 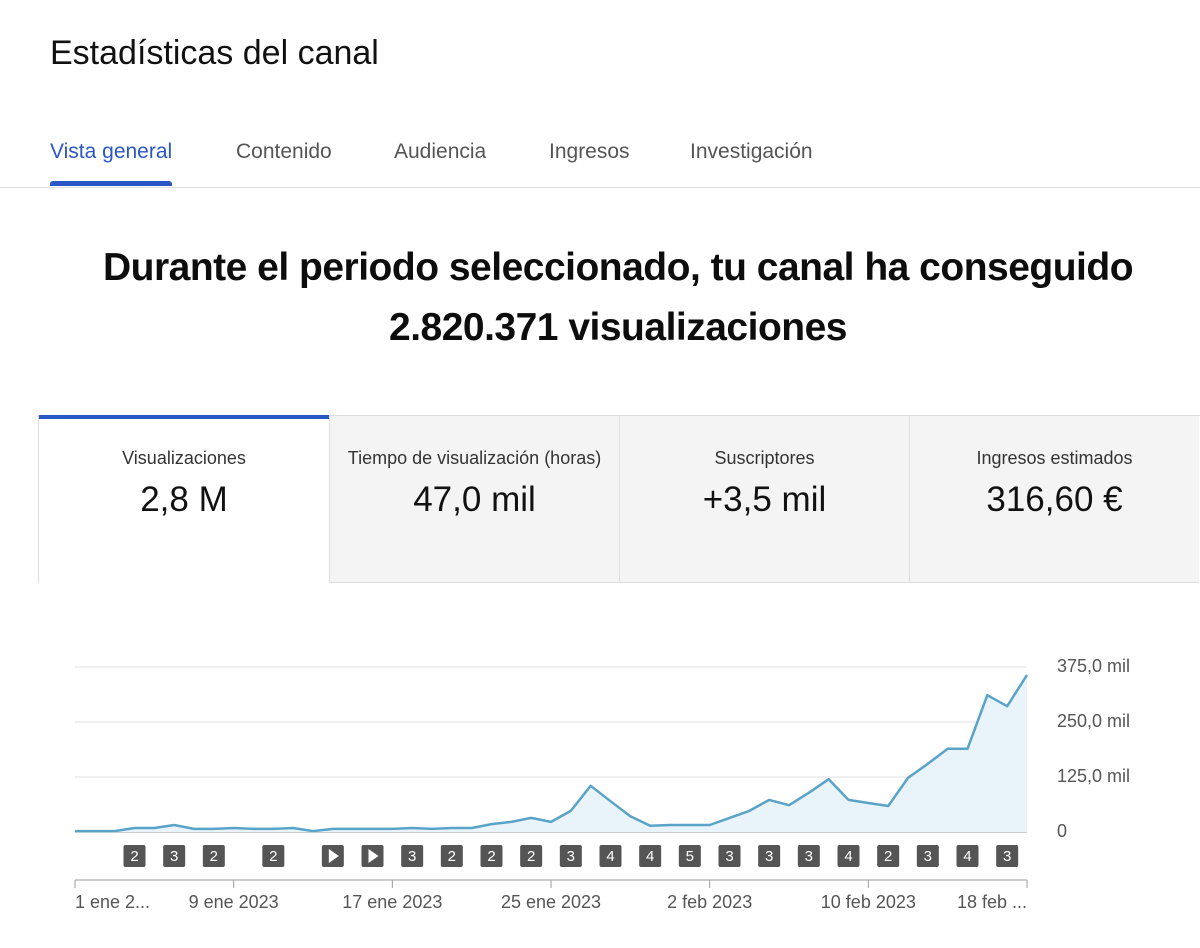 I want to click on metric-value: 316,60 €, so click(x=1054, y=499).